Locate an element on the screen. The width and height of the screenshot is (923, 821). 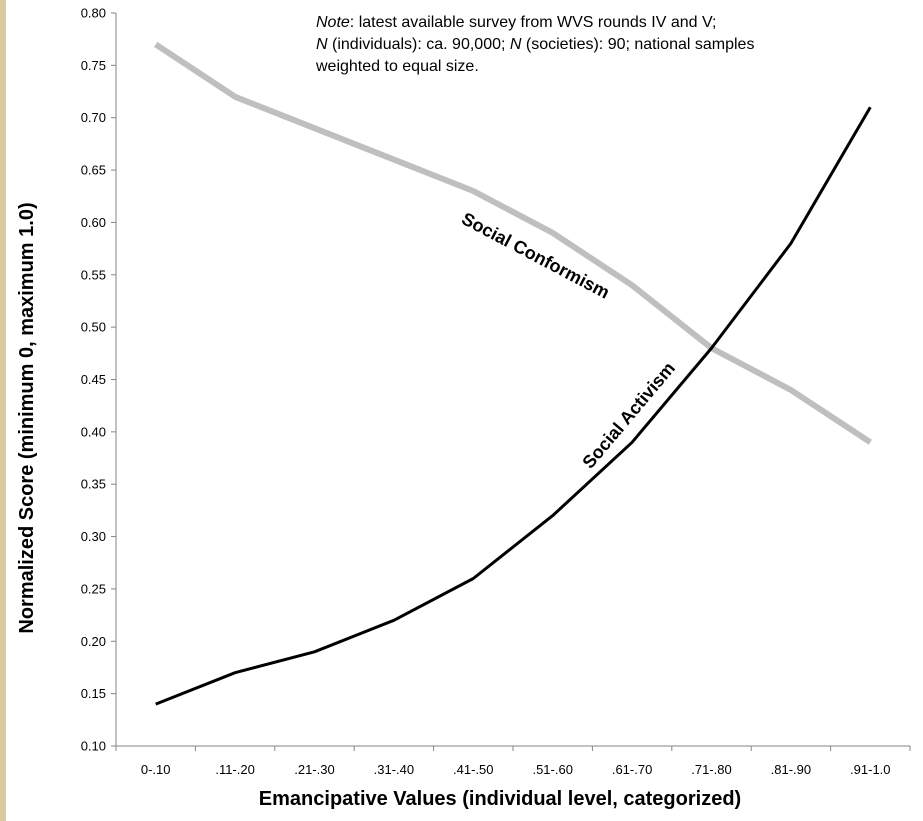
note-label: Note is located at coordinates (333, 22).